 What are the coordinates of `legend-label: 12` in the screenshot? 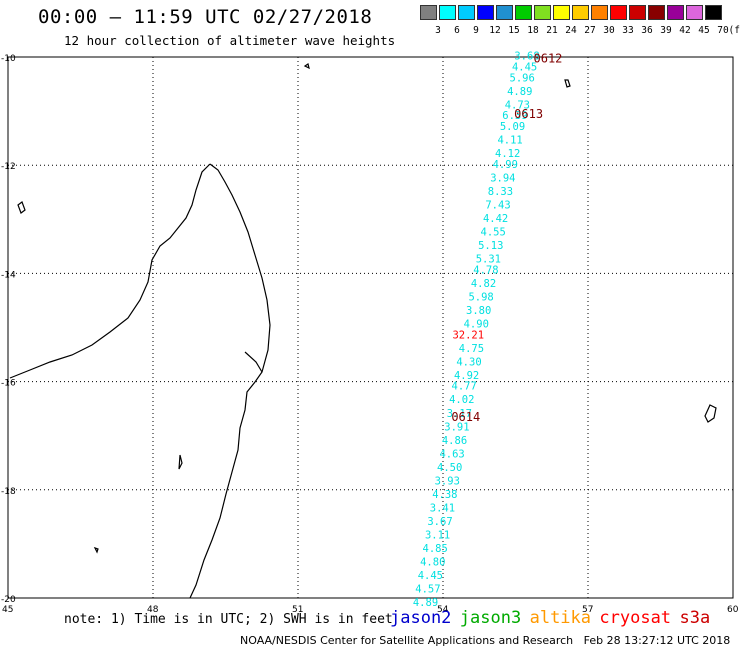 It's located at (495, 30).